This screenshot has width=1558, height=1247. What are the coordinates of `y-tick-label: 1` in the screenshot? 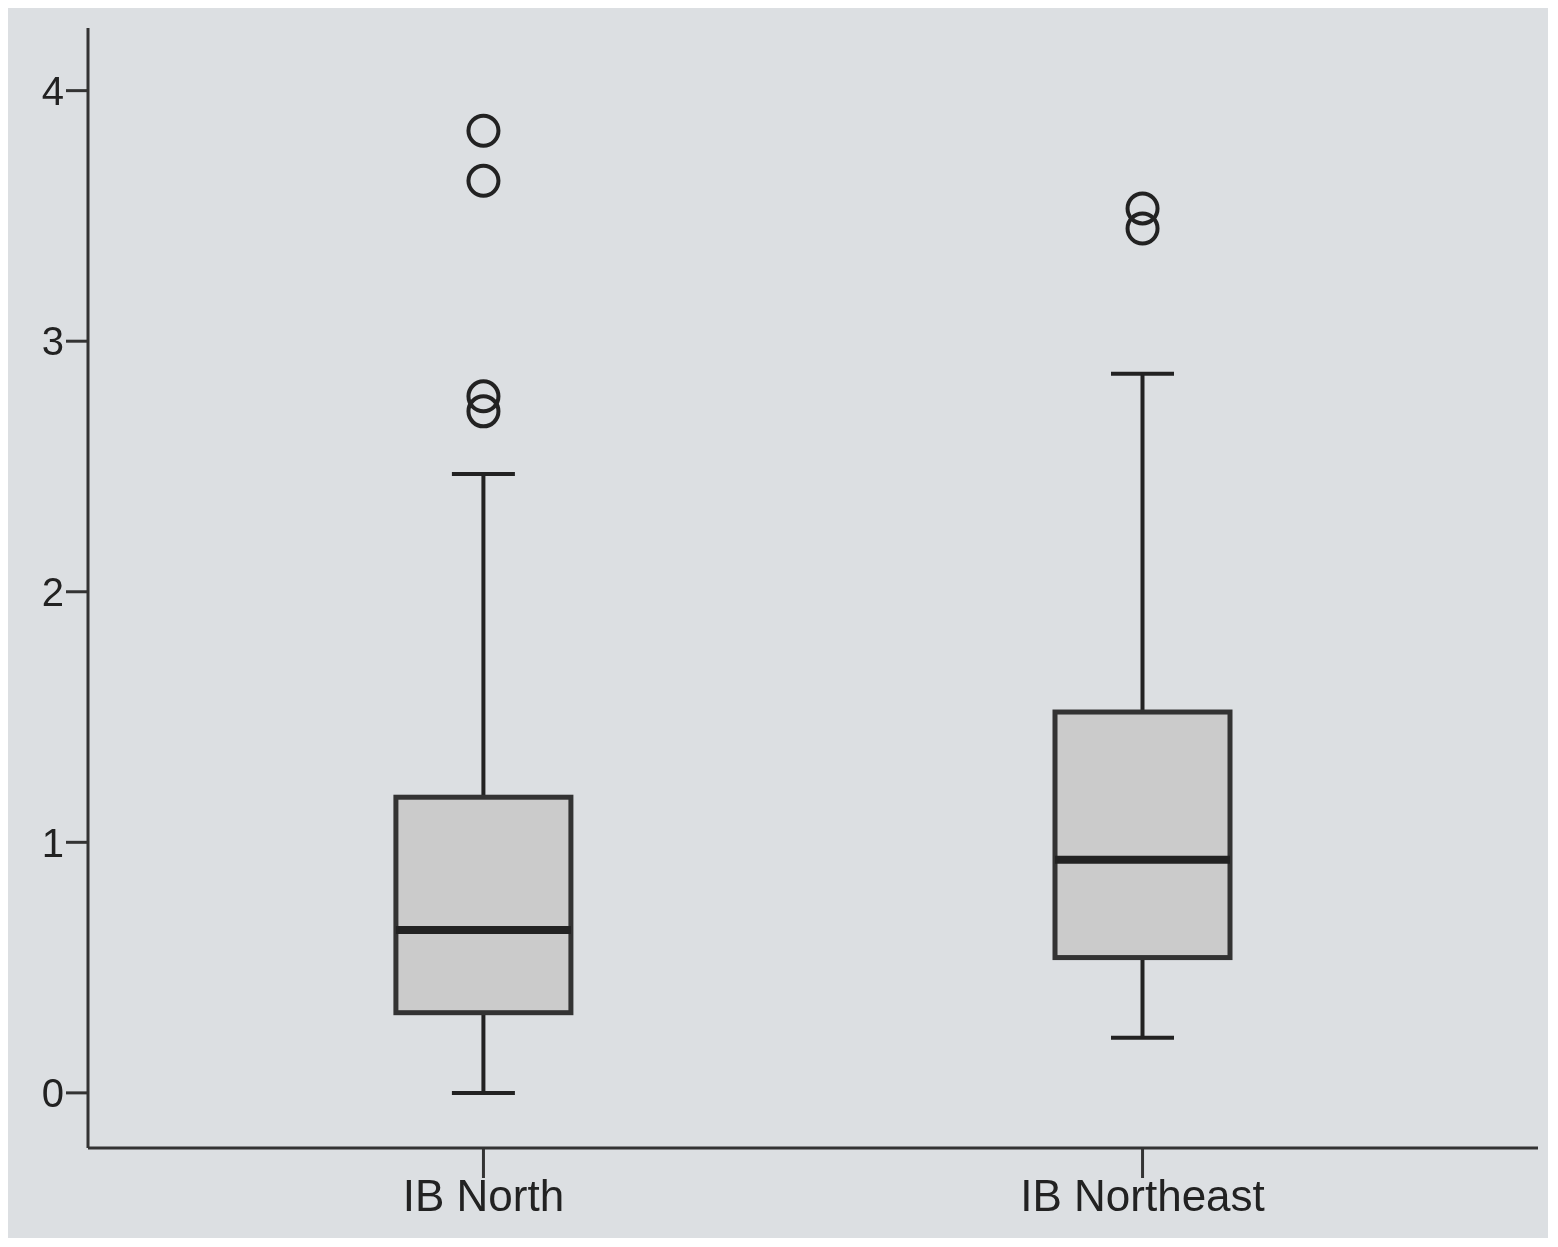 It's located at (52, 842).